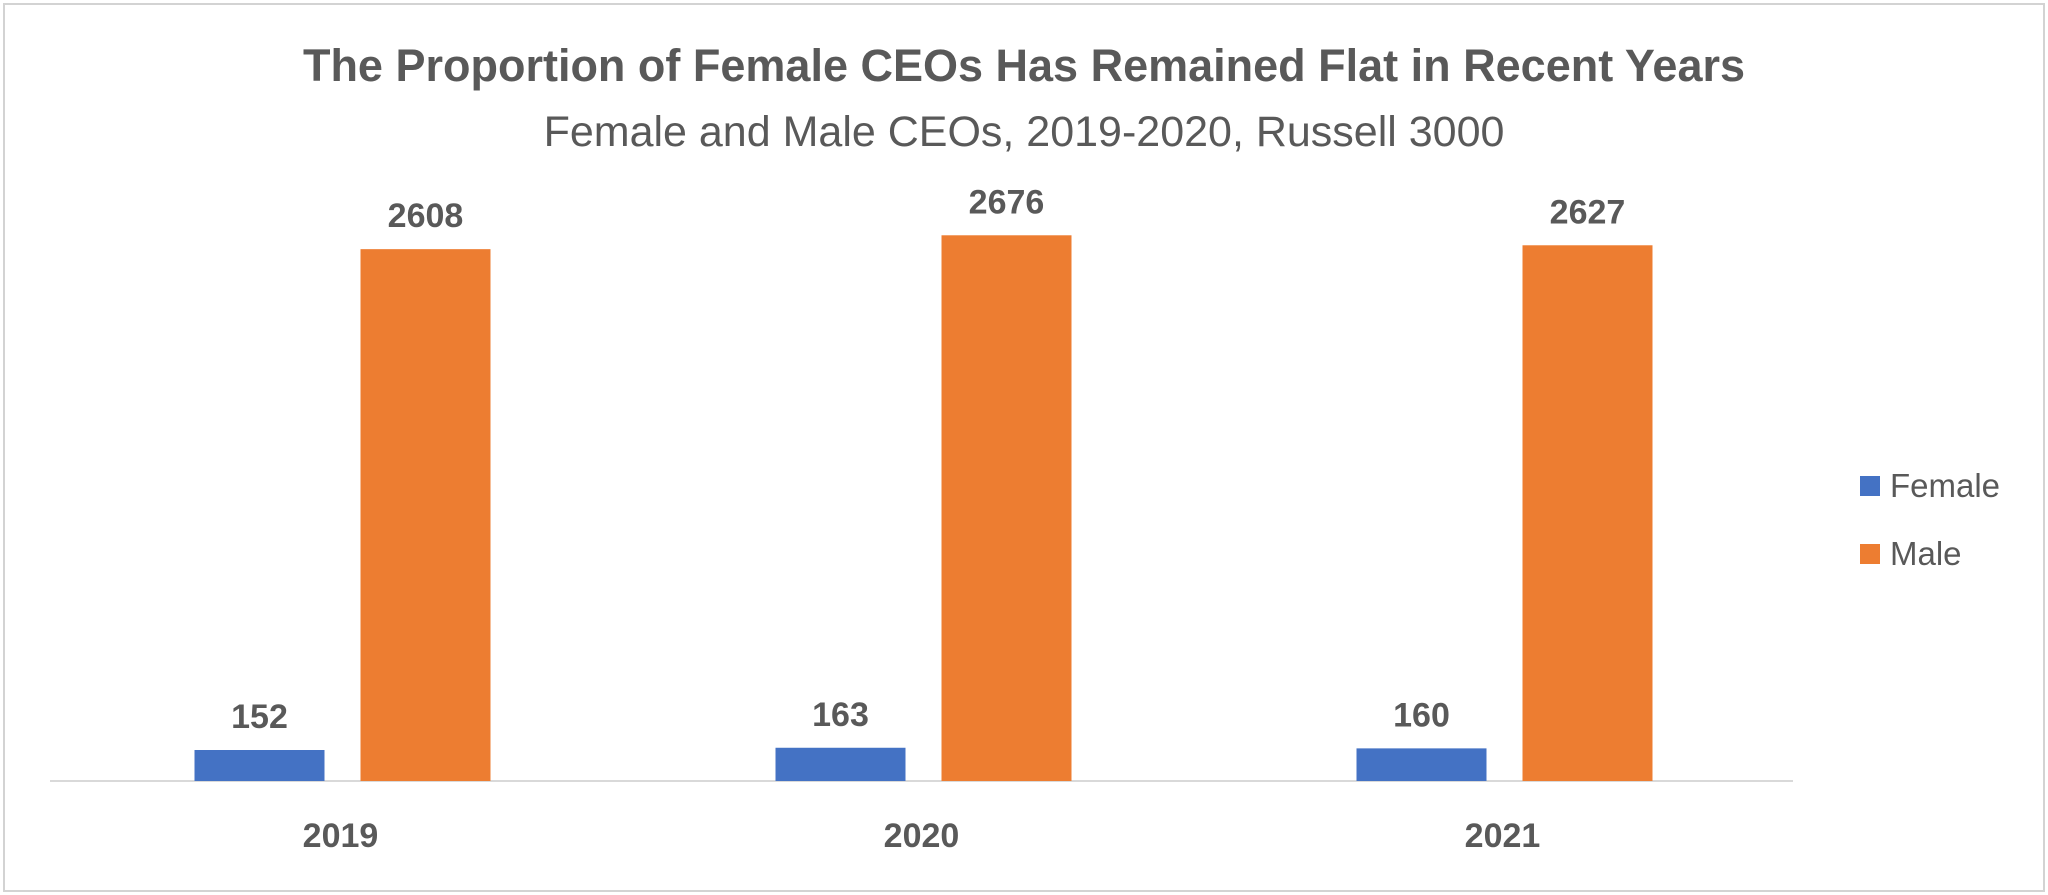  What do you see at coordinates (1588, 212) in the screenshot?
I see `data-label-male-2021: 2627` at bounding box center [1588, 212].